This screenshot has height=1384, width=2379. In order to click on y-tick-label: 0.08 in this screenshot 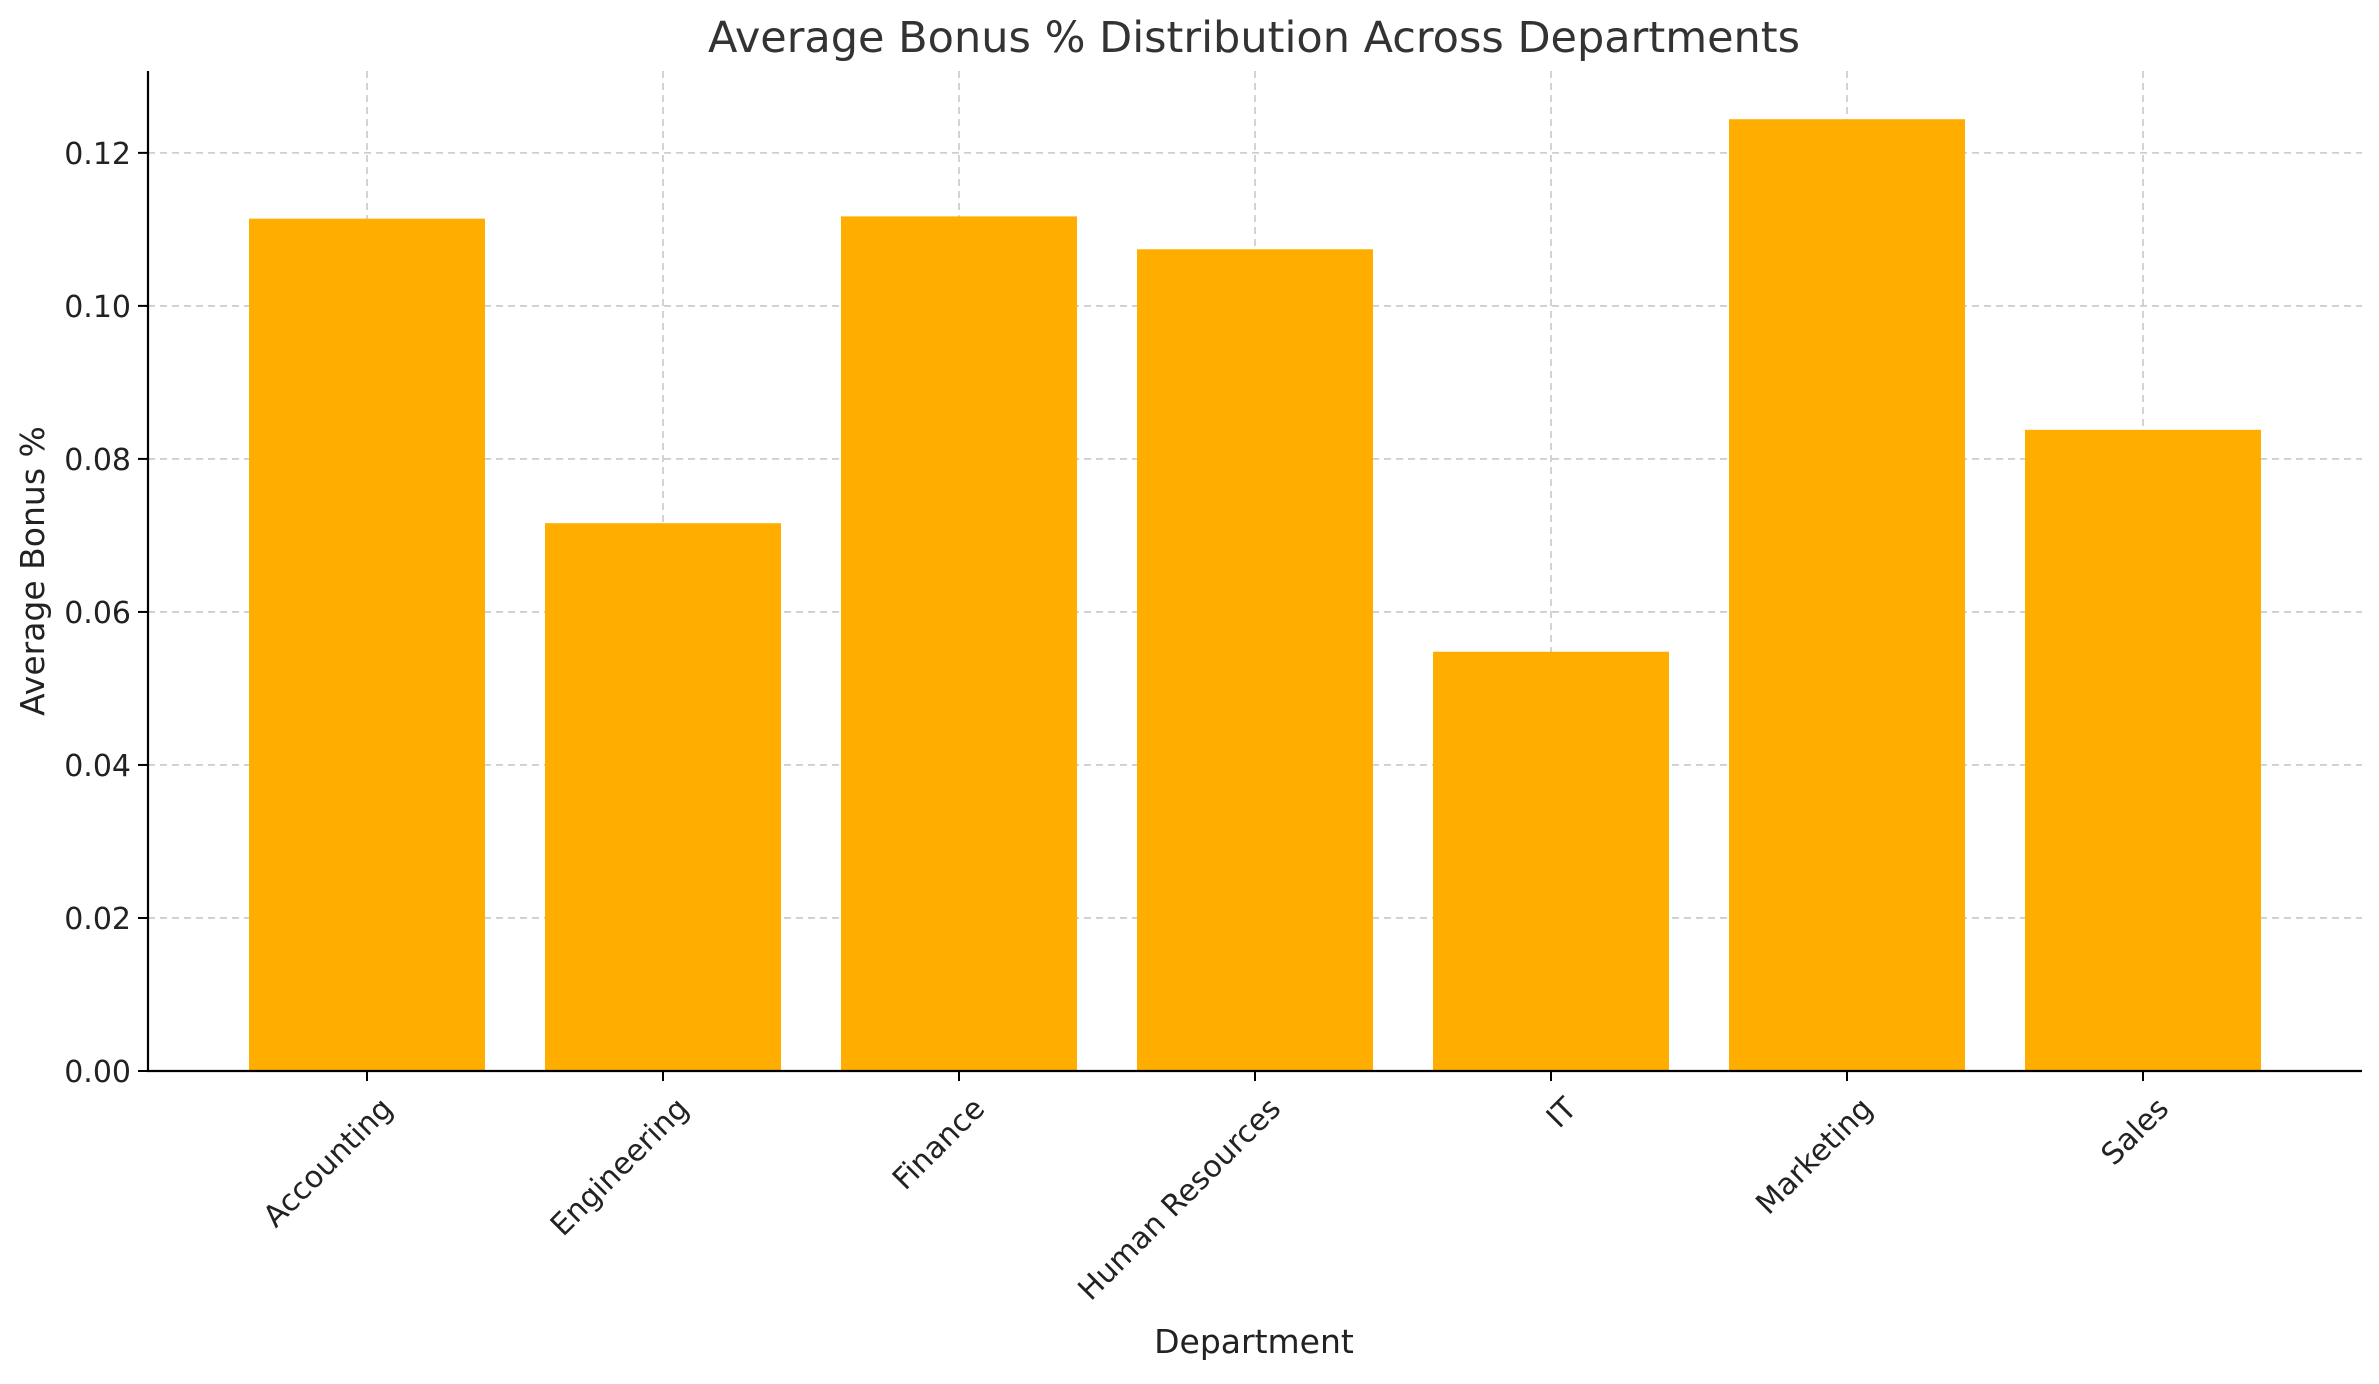, I will do `click(97, 460)`.